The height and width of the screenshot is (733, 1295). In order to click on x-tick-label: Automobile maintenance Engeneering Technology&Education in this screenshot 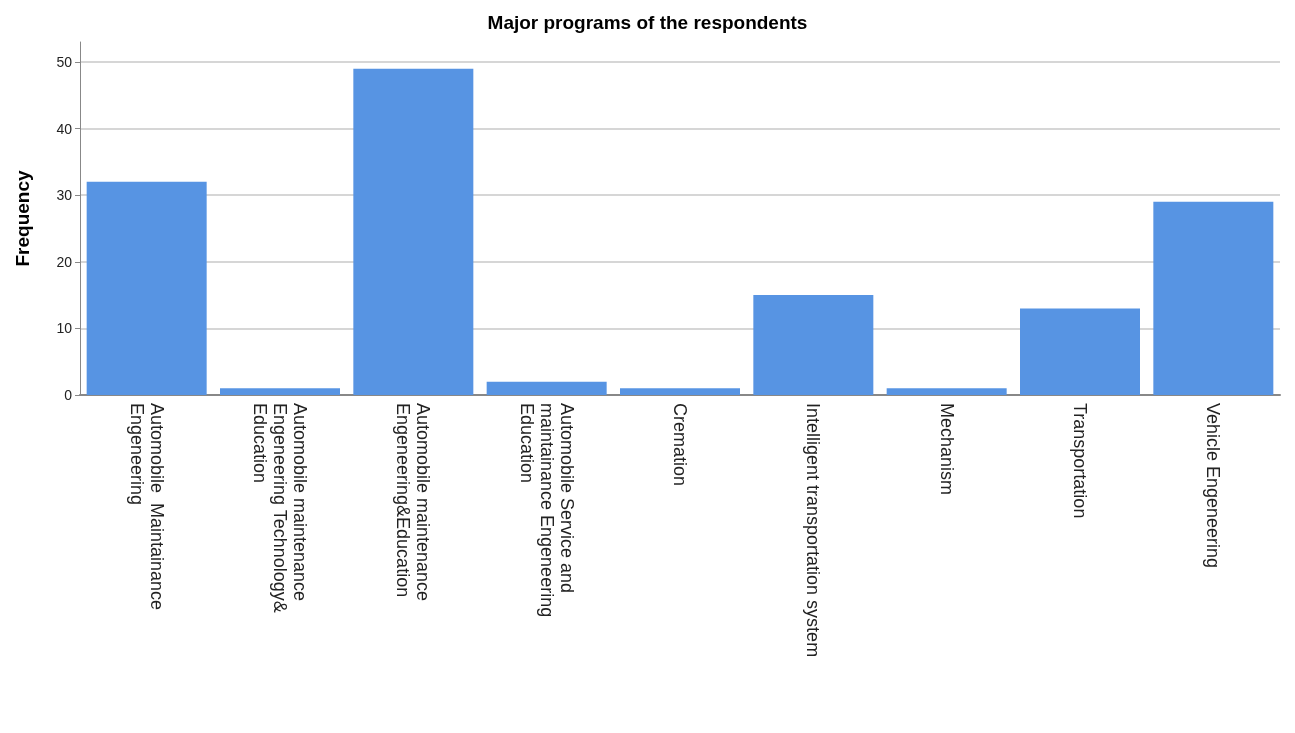, I will do `click(280, 508)`.